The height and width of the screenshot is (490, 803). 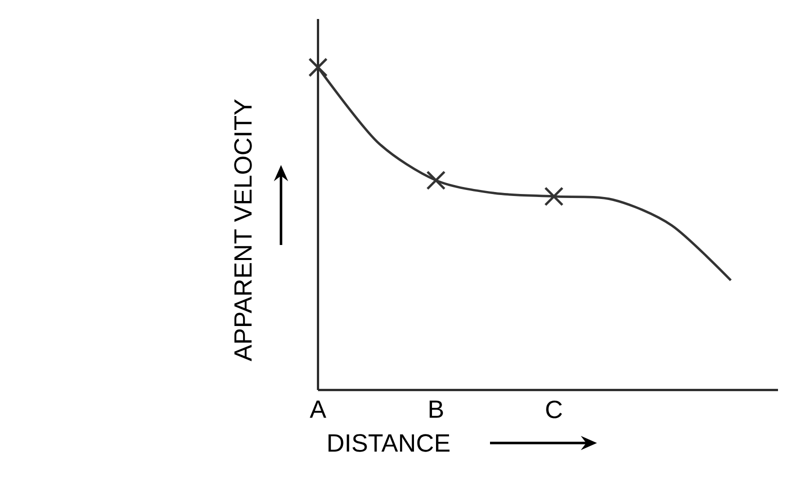 I want to click on y-axis-title: APPARENT VELOCITY, so click(x=243, y=230).